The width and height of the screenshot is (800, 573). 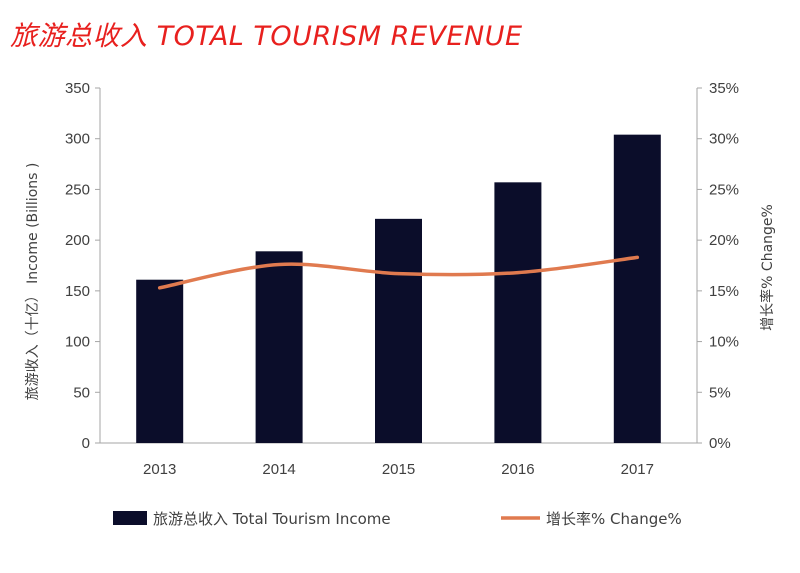 What do you see at coordinates (724, 139) in the screenshot?
I see `y2-tick-label: 30%` at bounding box center [724, 139].